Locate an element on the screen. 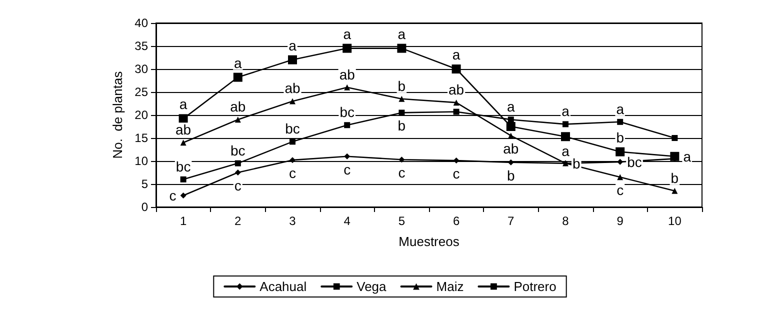 This screenshot has height=319, width=780. x-tick-label: 6 is located at coordinates (456, 221).